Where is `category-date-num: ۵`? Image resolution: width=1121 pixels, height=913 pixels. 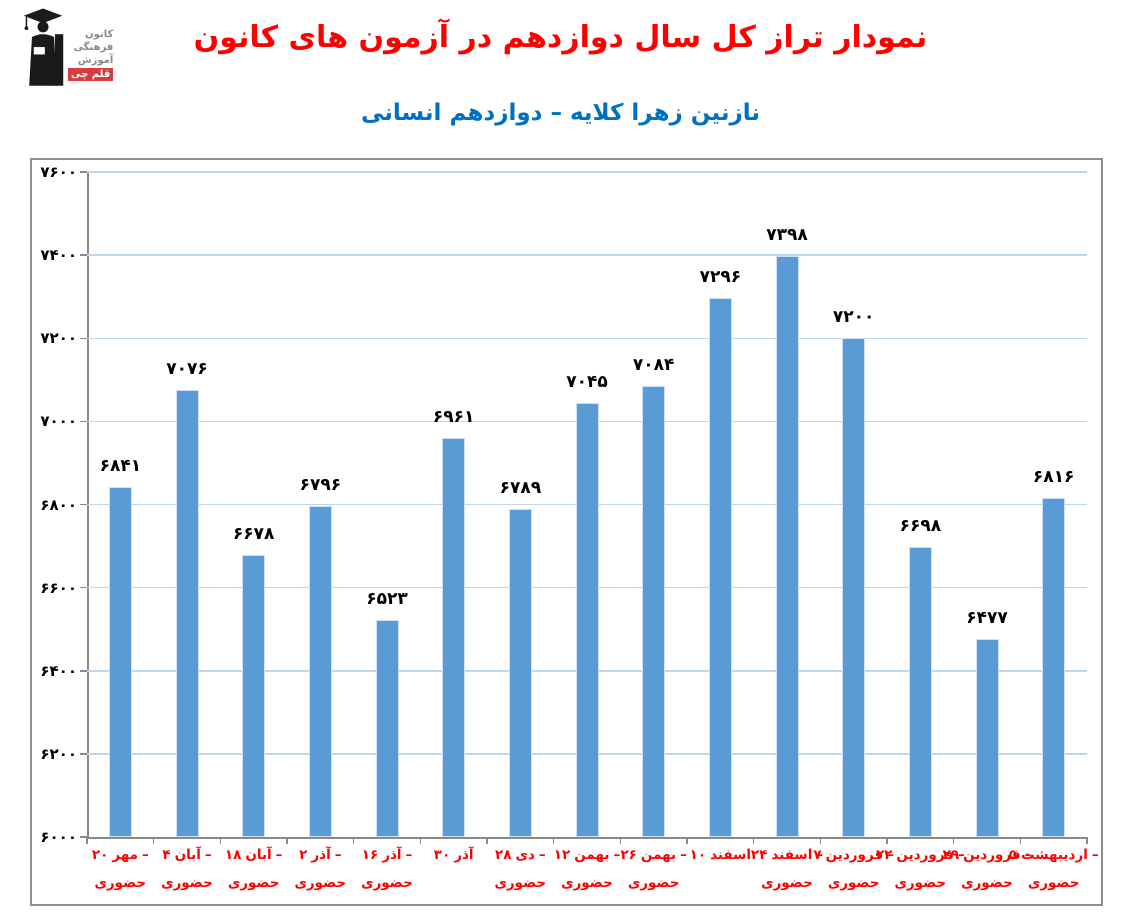
category-date-num: ۵ is located at coordinates (1012, 855).